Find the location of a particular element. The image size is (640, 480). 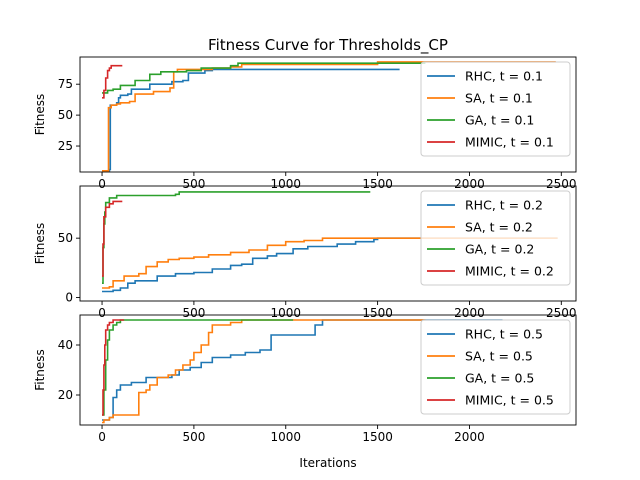

legend-label: MIMIC, t = 0.5 is located at coordinates (509, 400).